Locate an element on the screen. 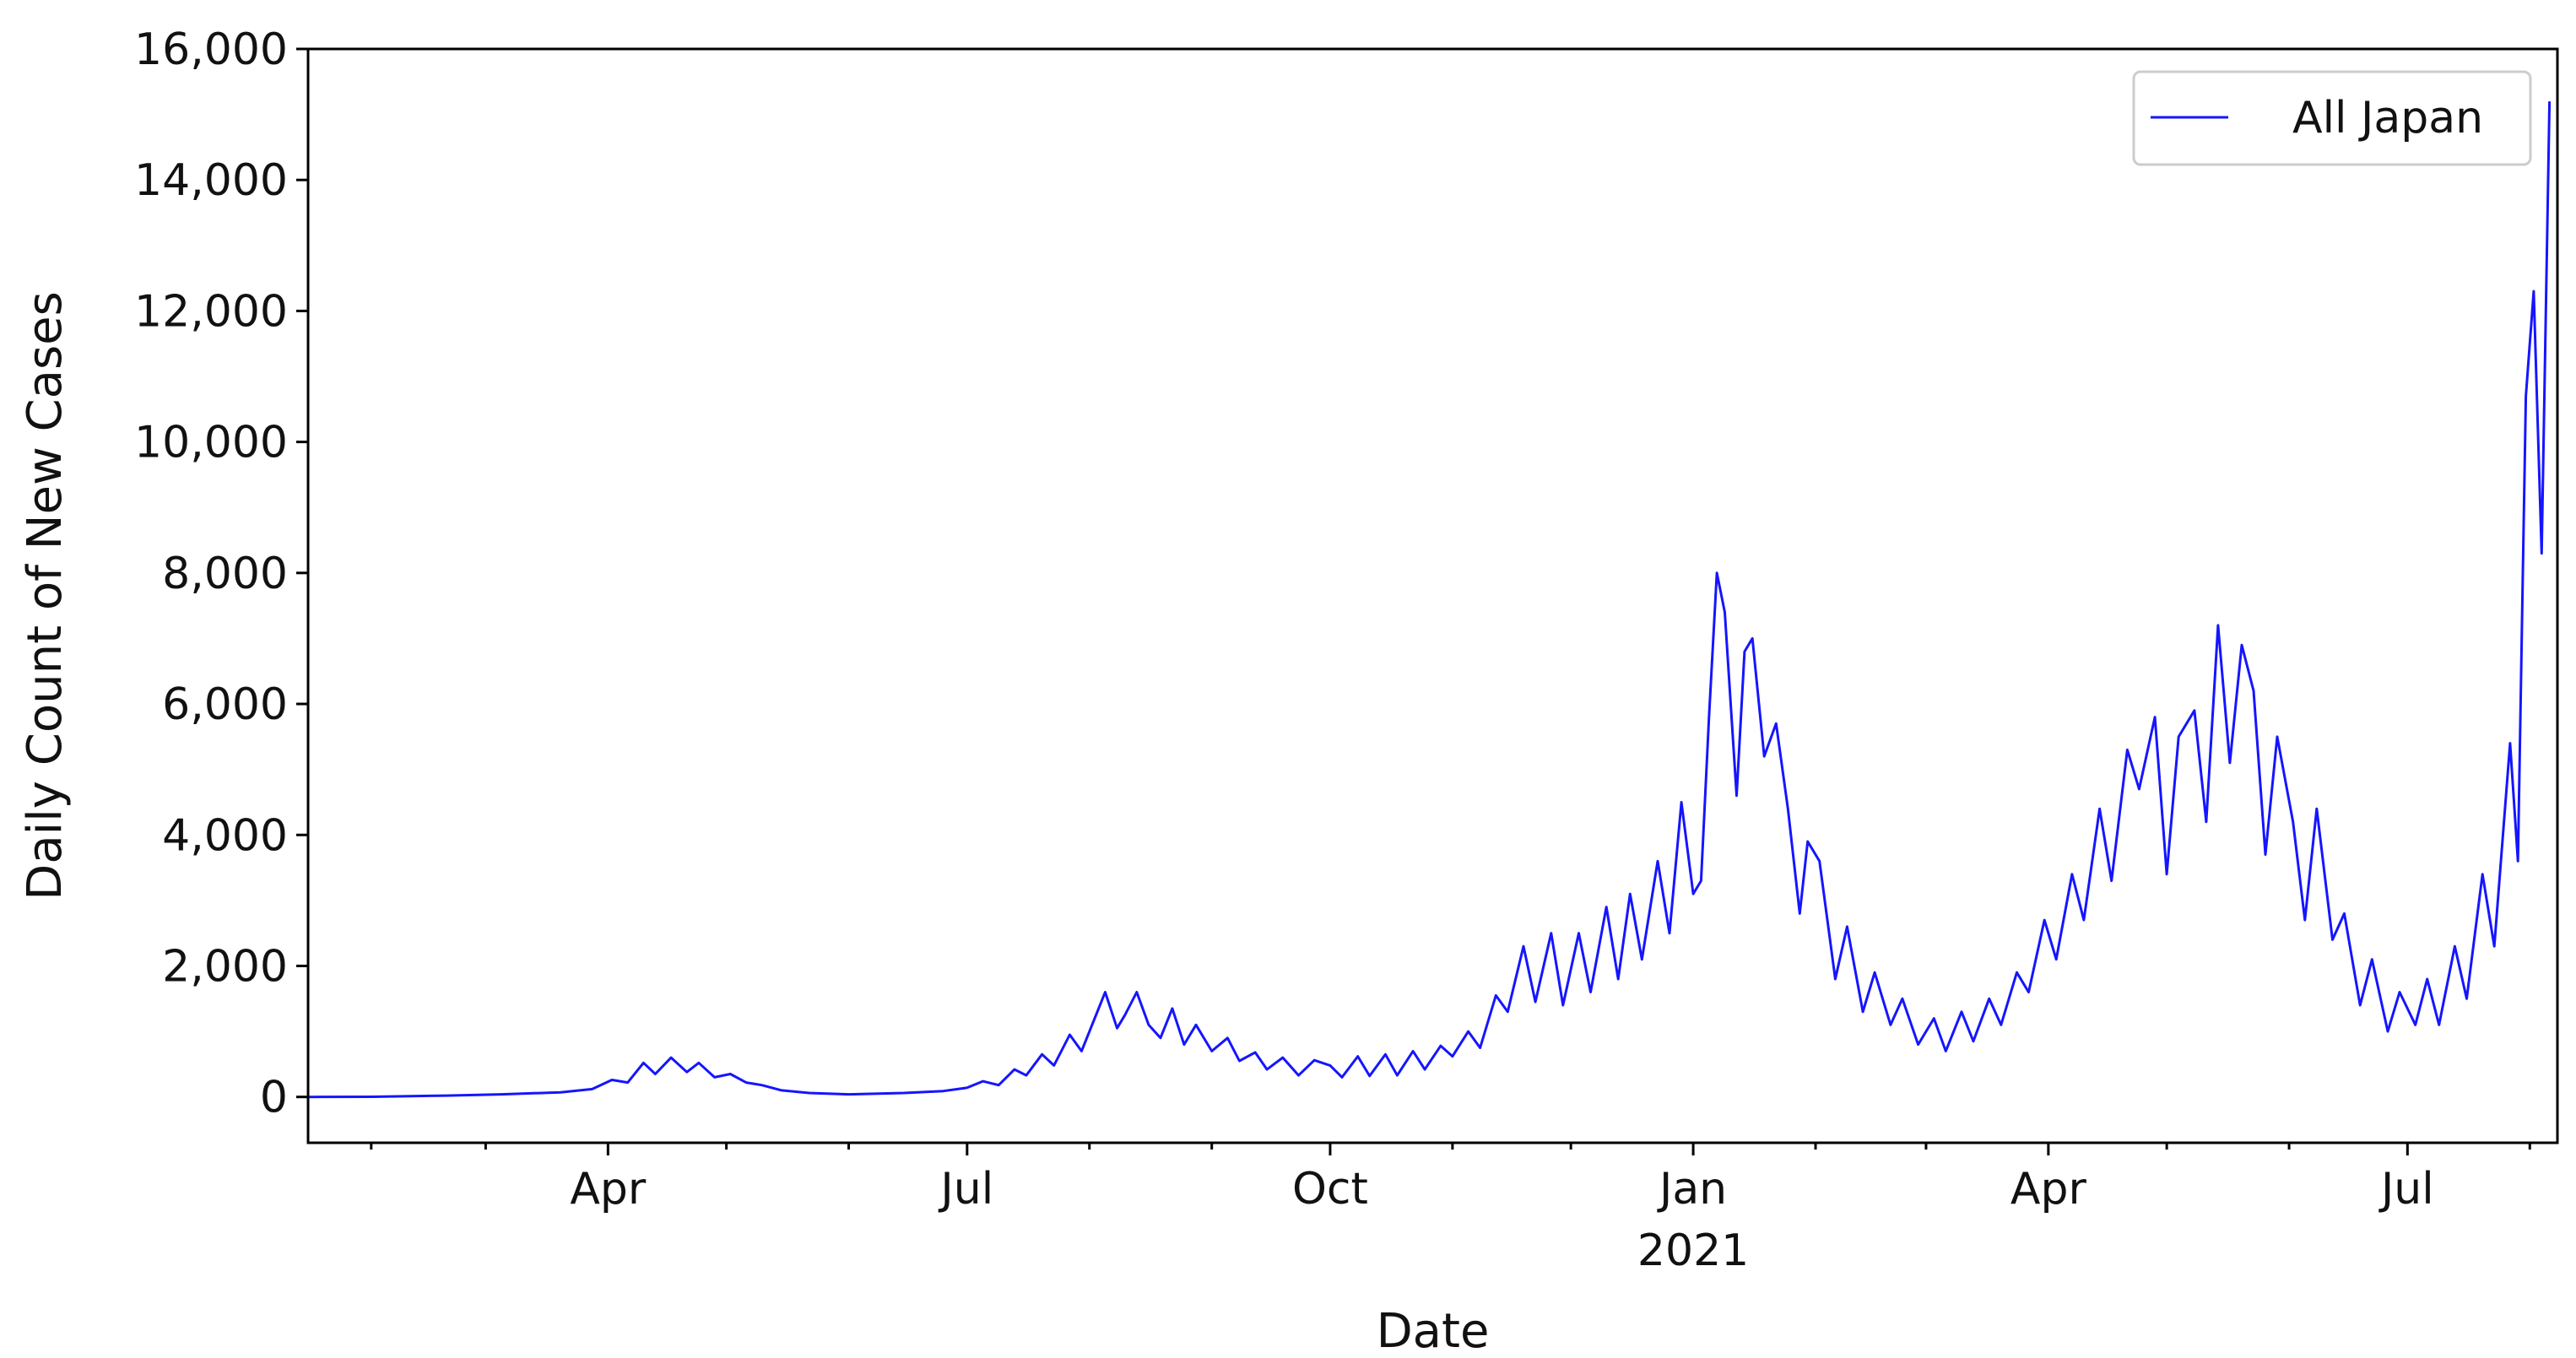 The height and width of the screenshot is (1358, 2576). legend-box is located at coordinates (2332, 118).